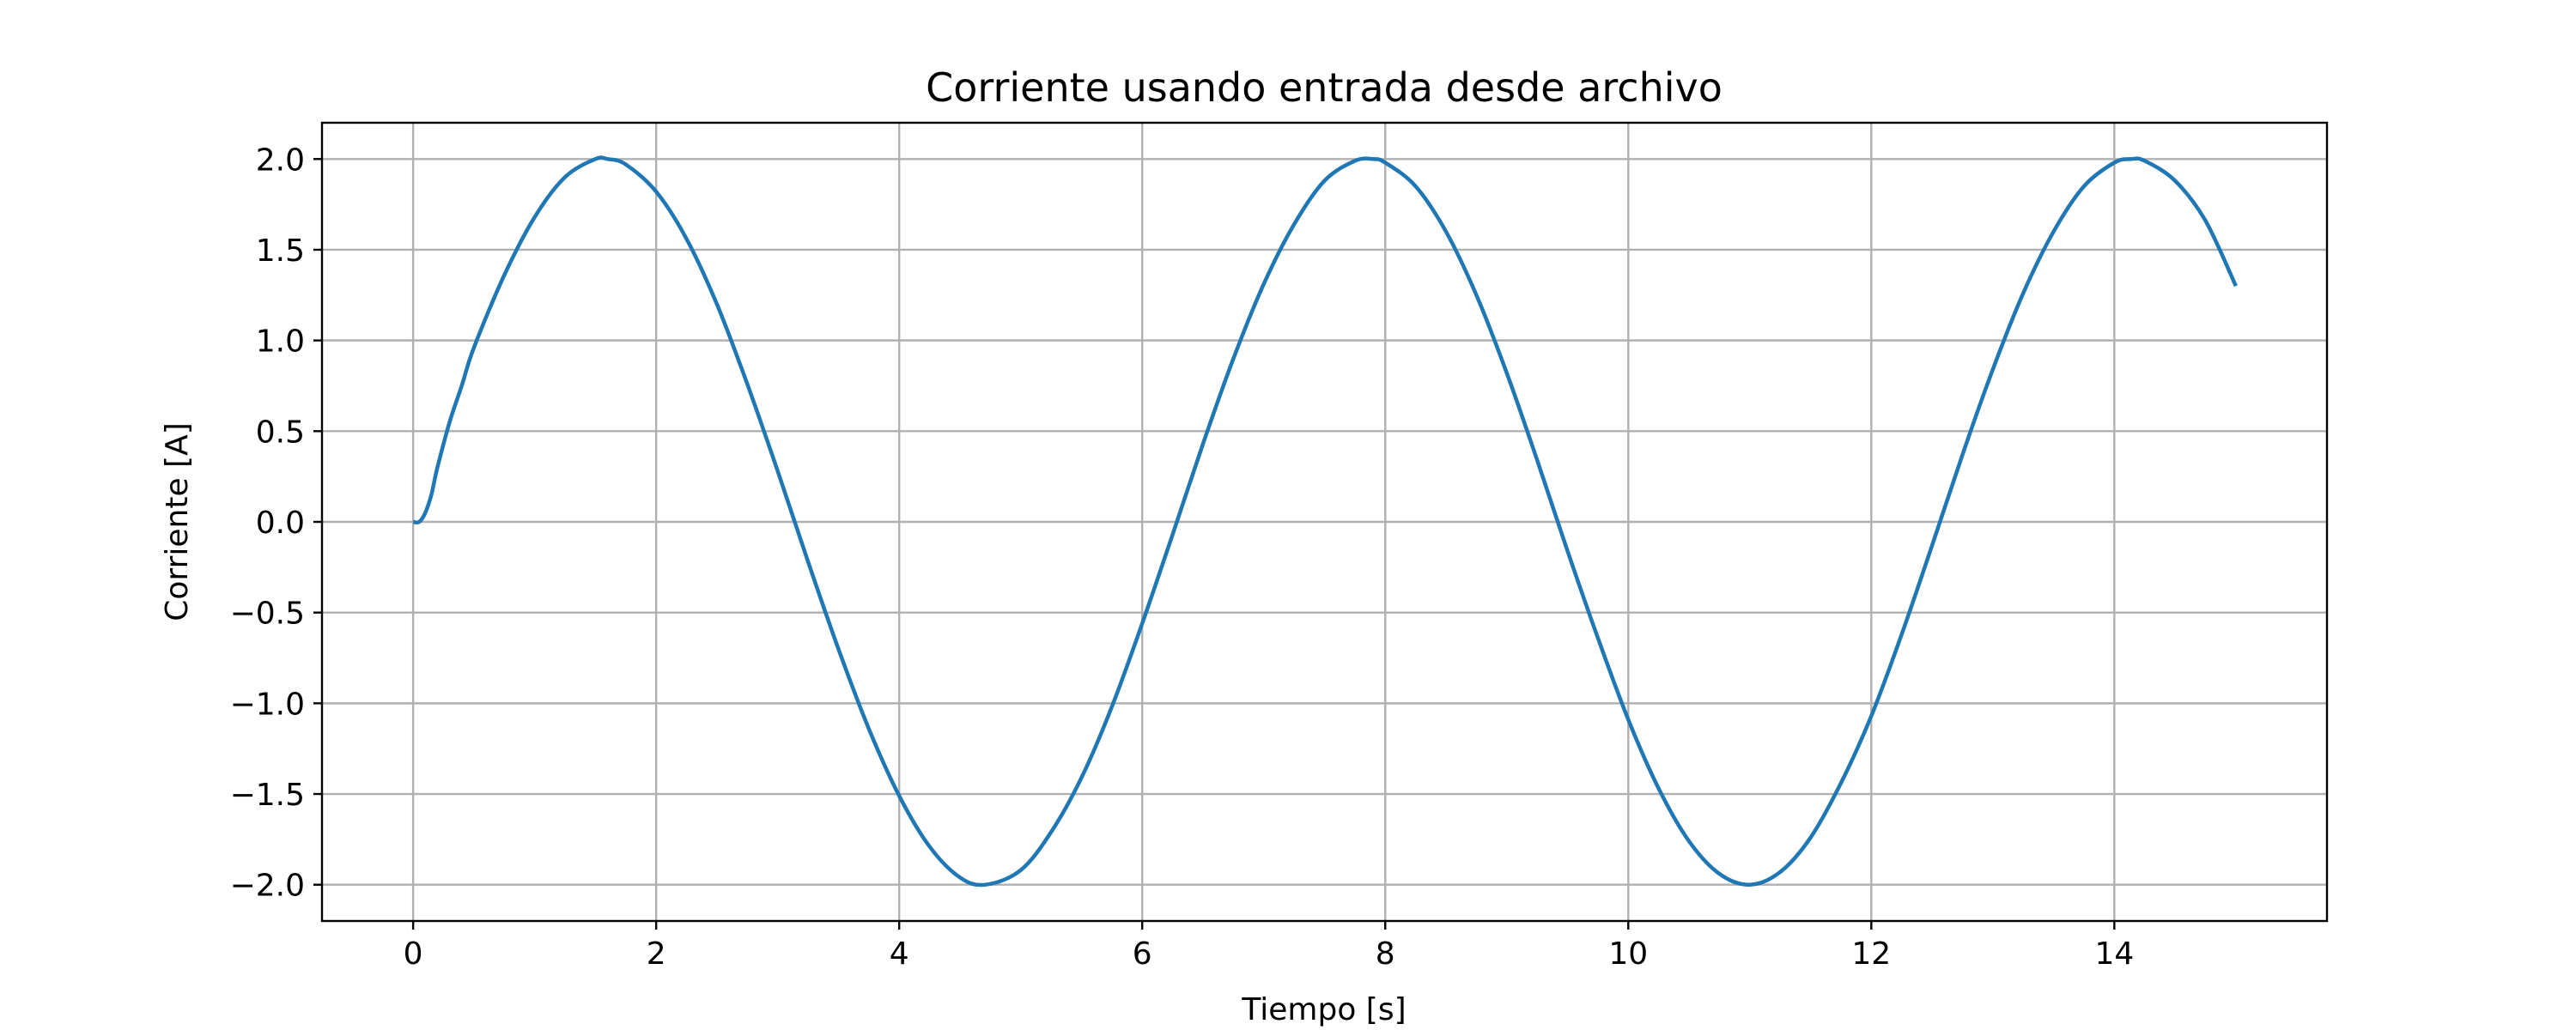 This screenshot has width=2576, height=1030. I want to click on x-tick-label: 4, so click(900, 954).